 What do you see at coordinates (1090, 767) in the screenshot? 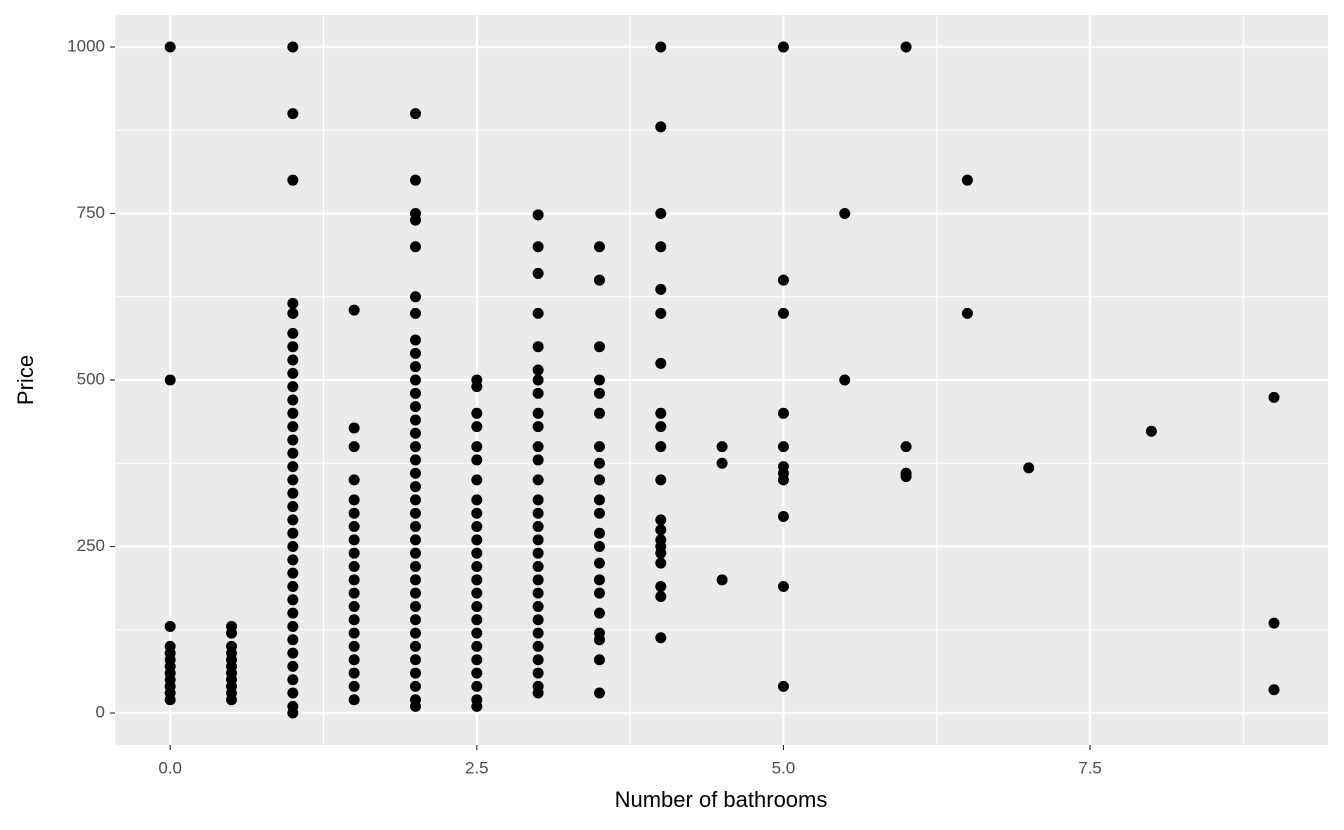
I see `x-tick-label: 7.5` at bounding box center [1090, 767].